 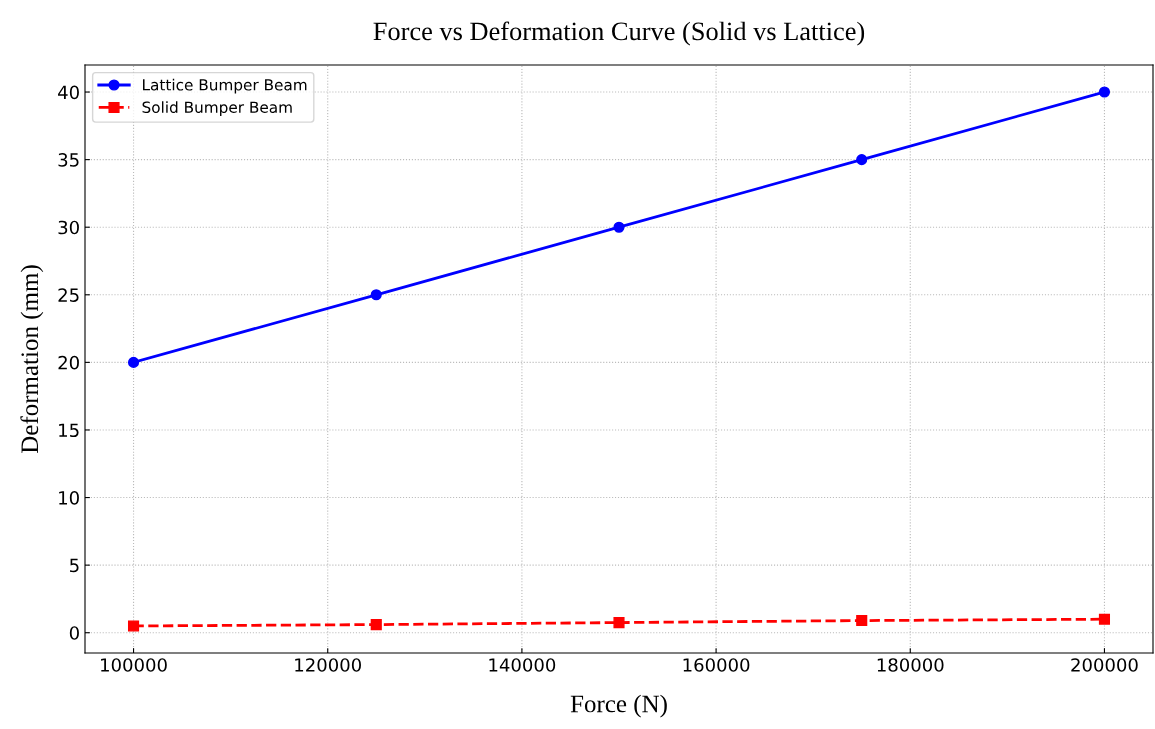 What do you see at coordinates (32, 359) in the screenshot?
I see `y-axis-title: Deformation (mm)` at bounding box center [32, 359].